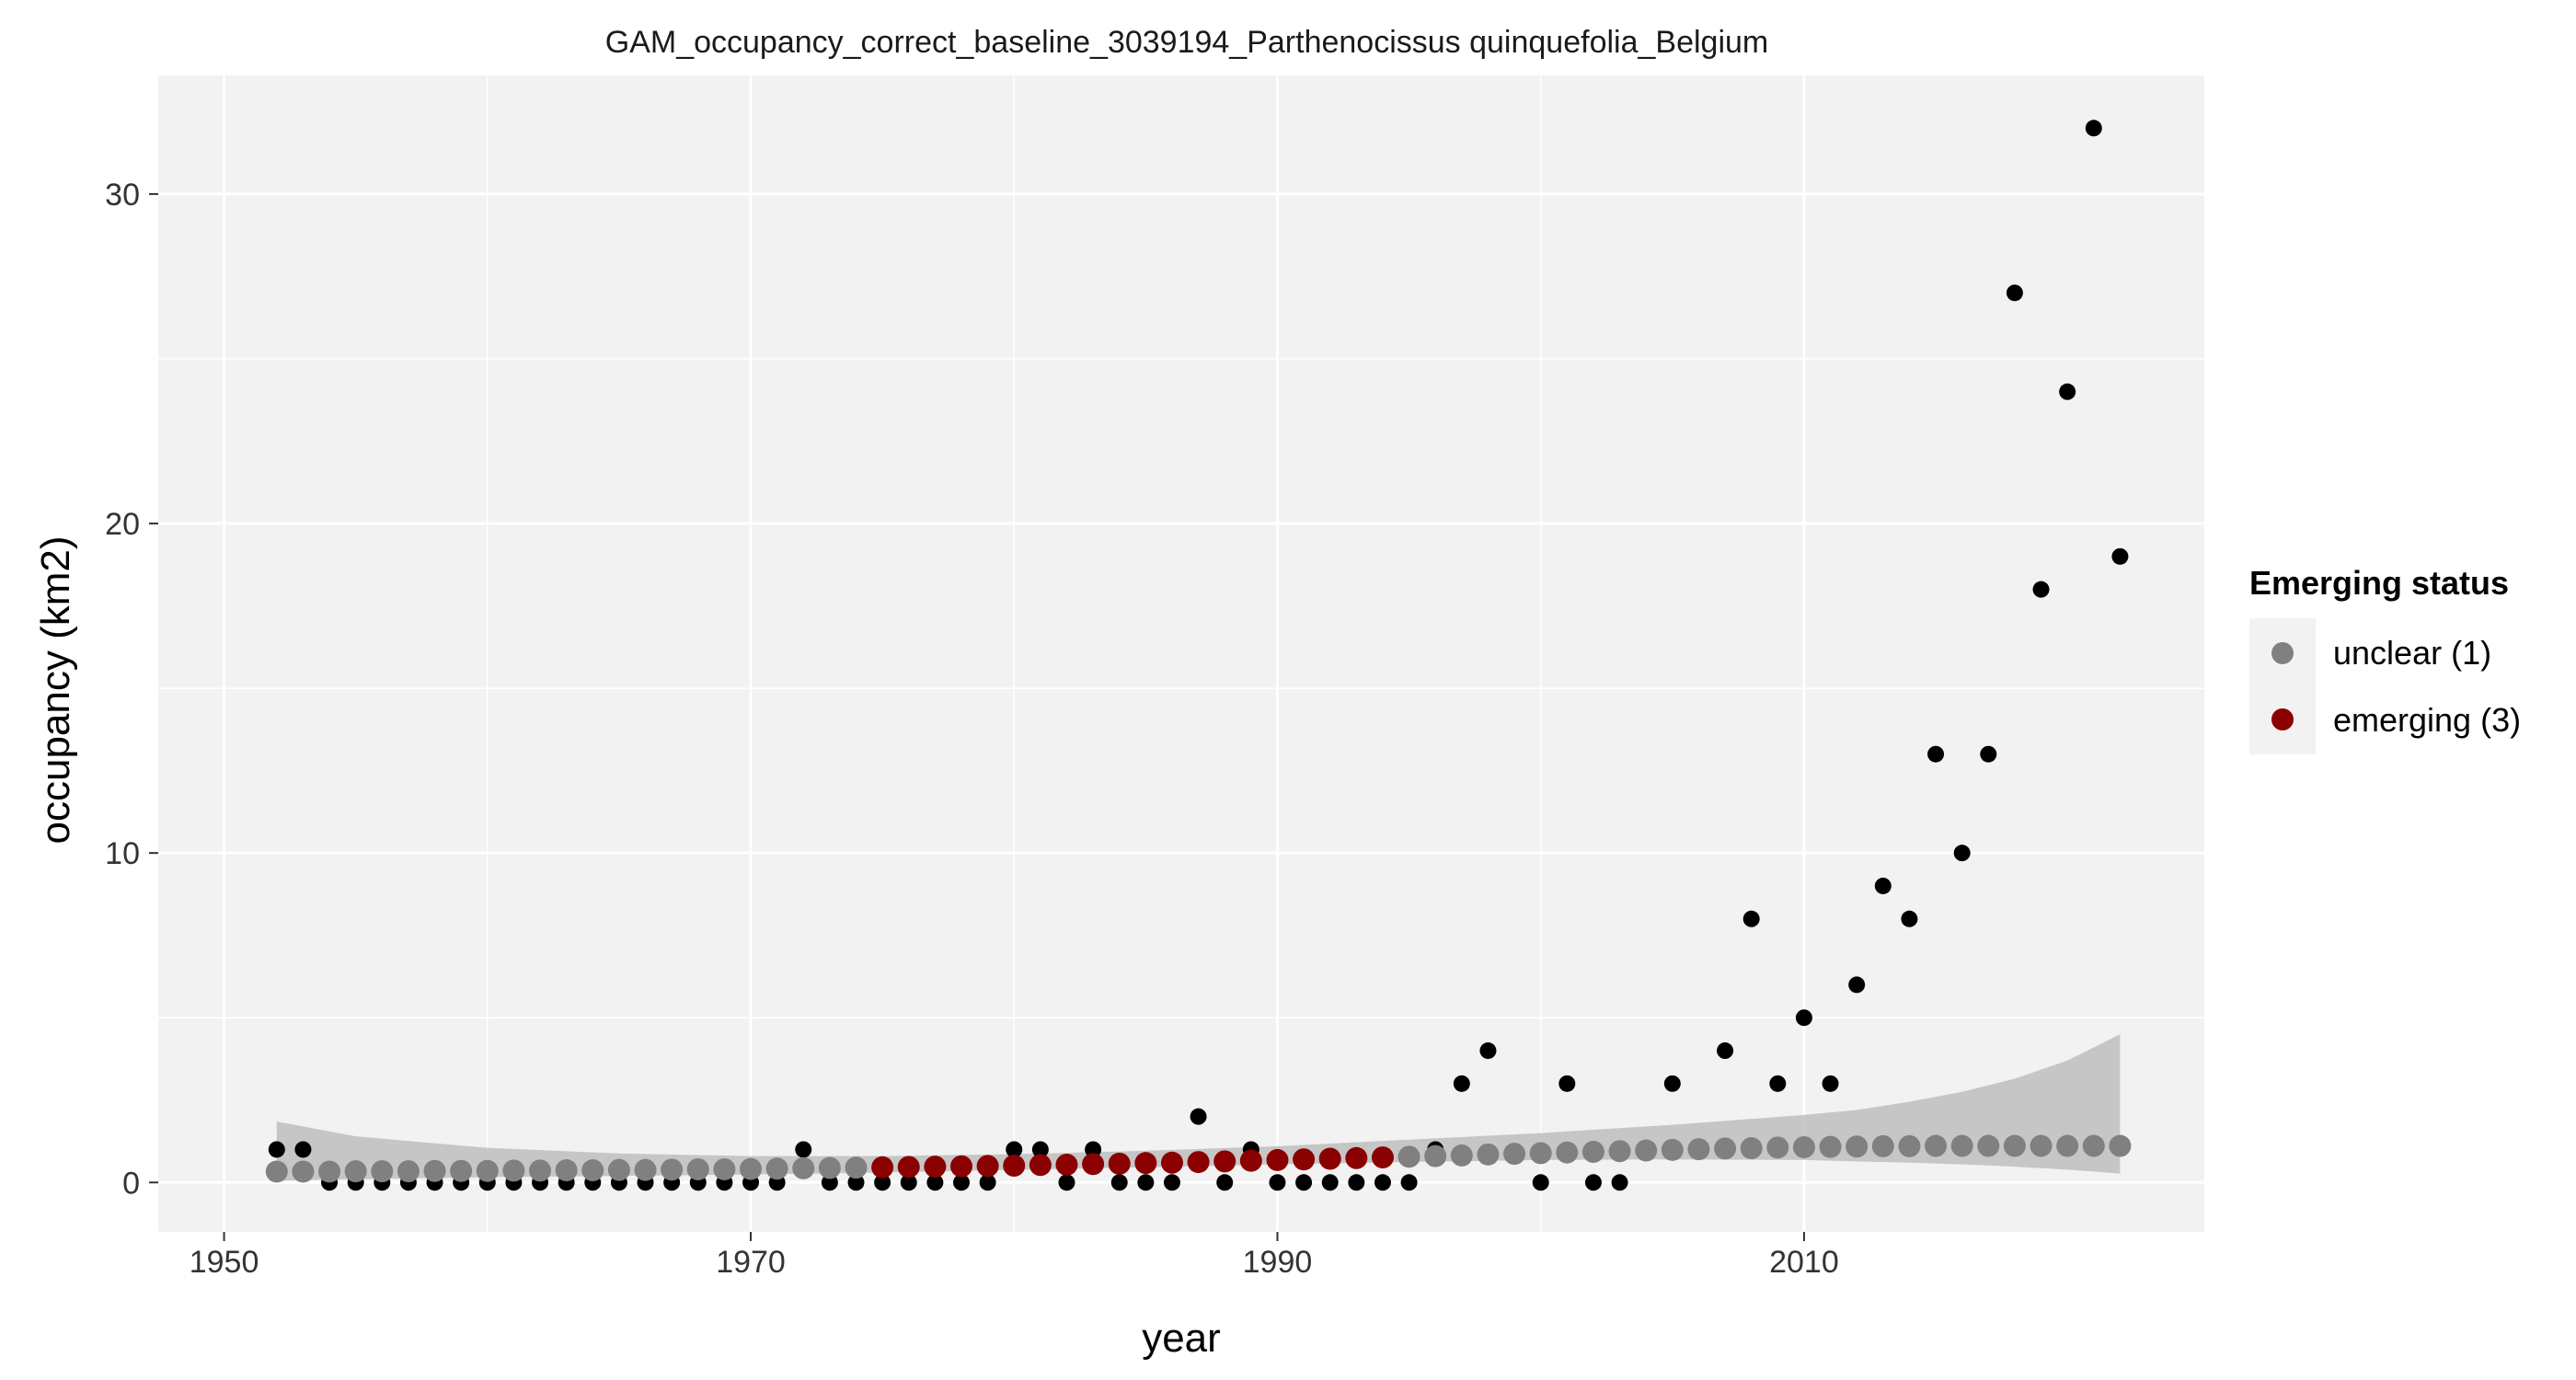  What do you see at coordinates (131, 689) in the screenshot?
I see `y-axis: 0 10 20 30` at bounding box center [131, 689].